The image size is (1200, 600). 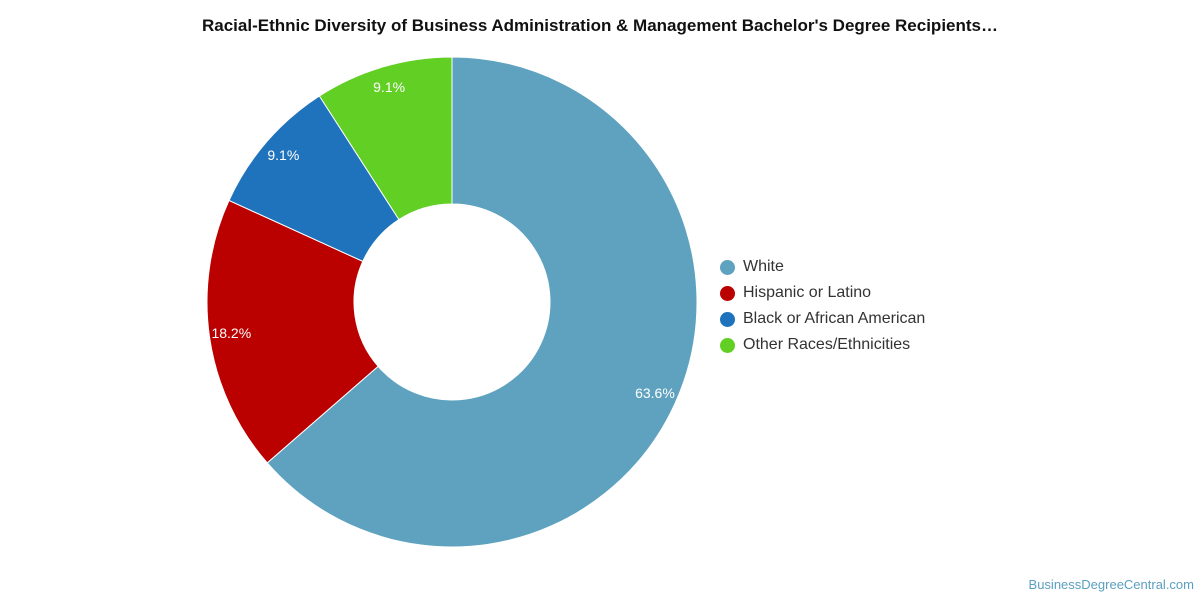 What do you see at coordinates (827, 344) in the screenshot?
I see `legend-label: Other Races/Ethnicities` at bounding box center [827, 344].